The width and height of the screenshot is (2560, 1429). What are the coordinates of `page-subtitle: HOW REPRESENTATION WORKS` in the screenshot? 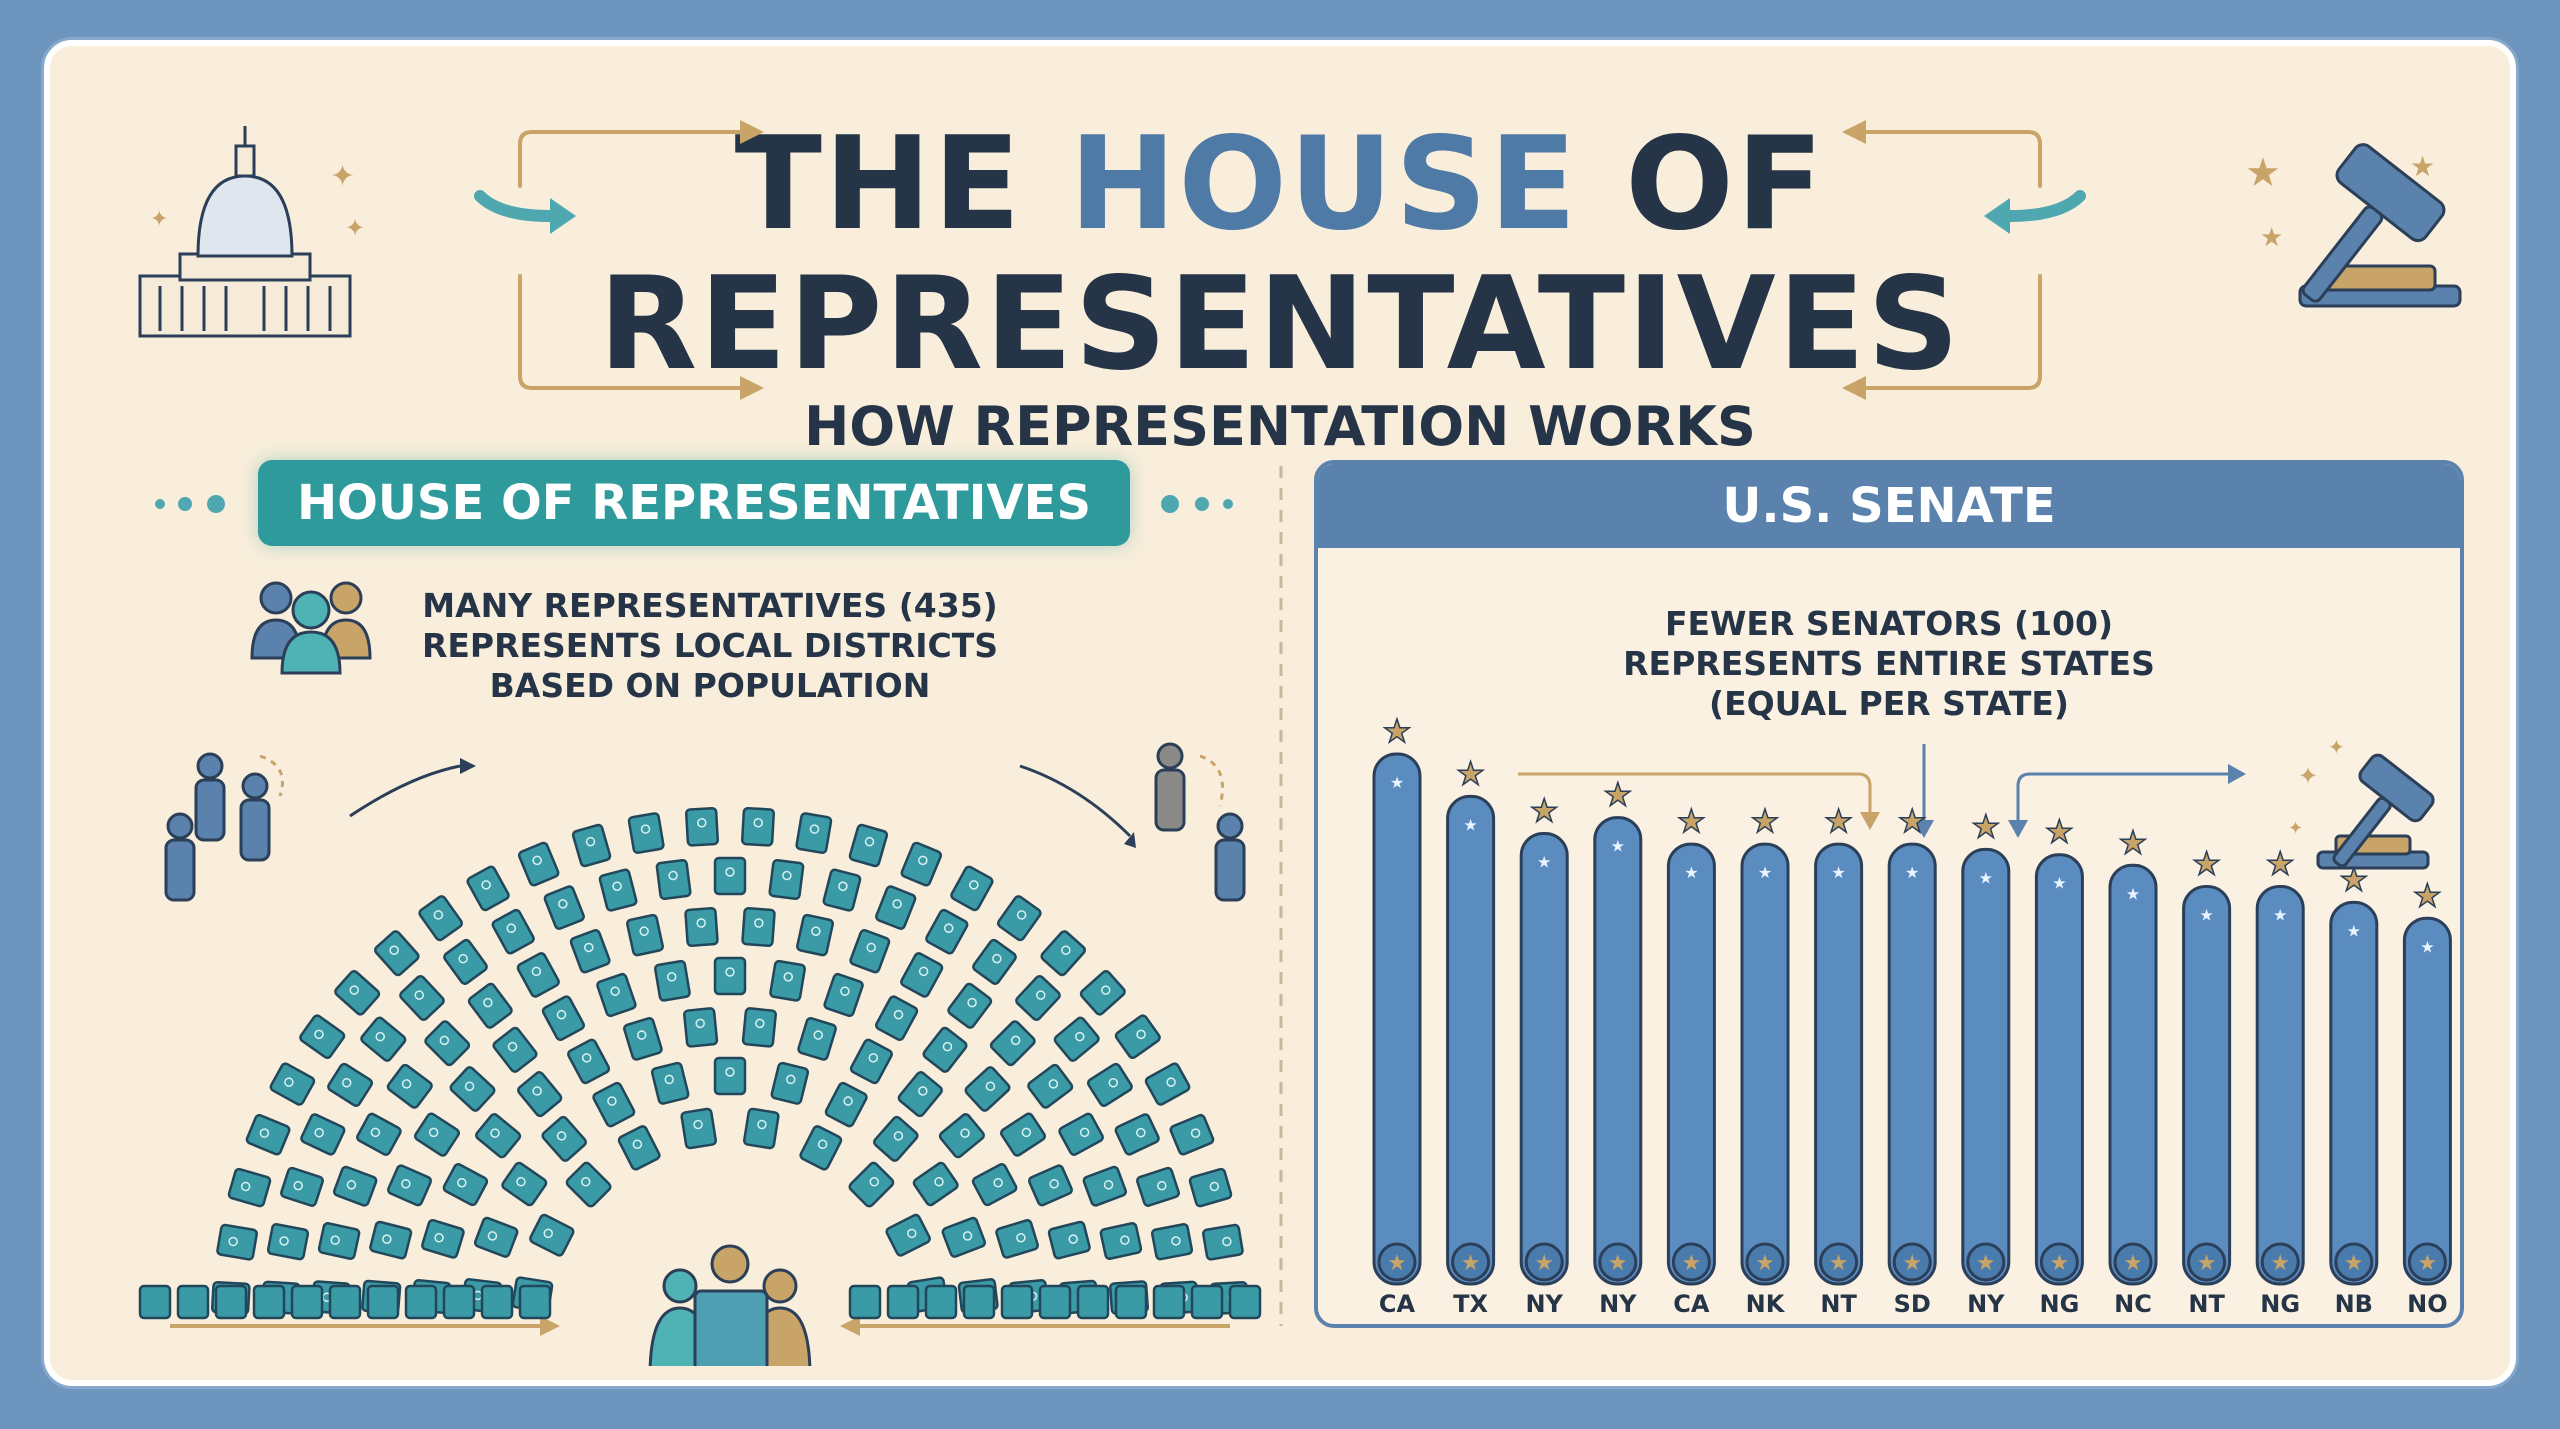 It's located at (1280, 426).